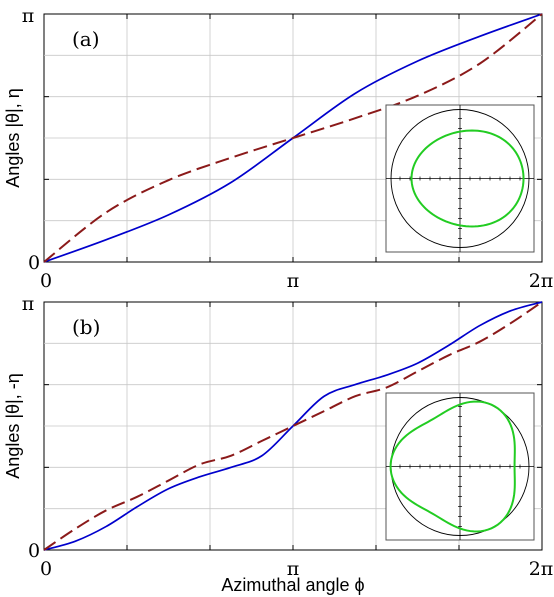  Describe the element at coordinates (13, 137) in the screenshot. I see `y-axis-label: Angles |θ|, η` at that location.